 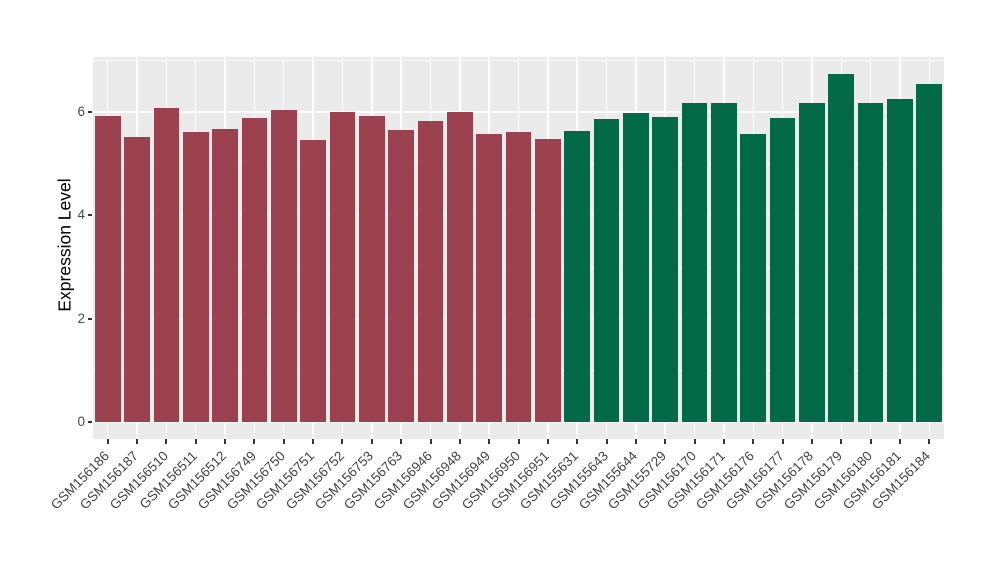 I want to click on bar-GSM156951, so click(x=547, y=280).